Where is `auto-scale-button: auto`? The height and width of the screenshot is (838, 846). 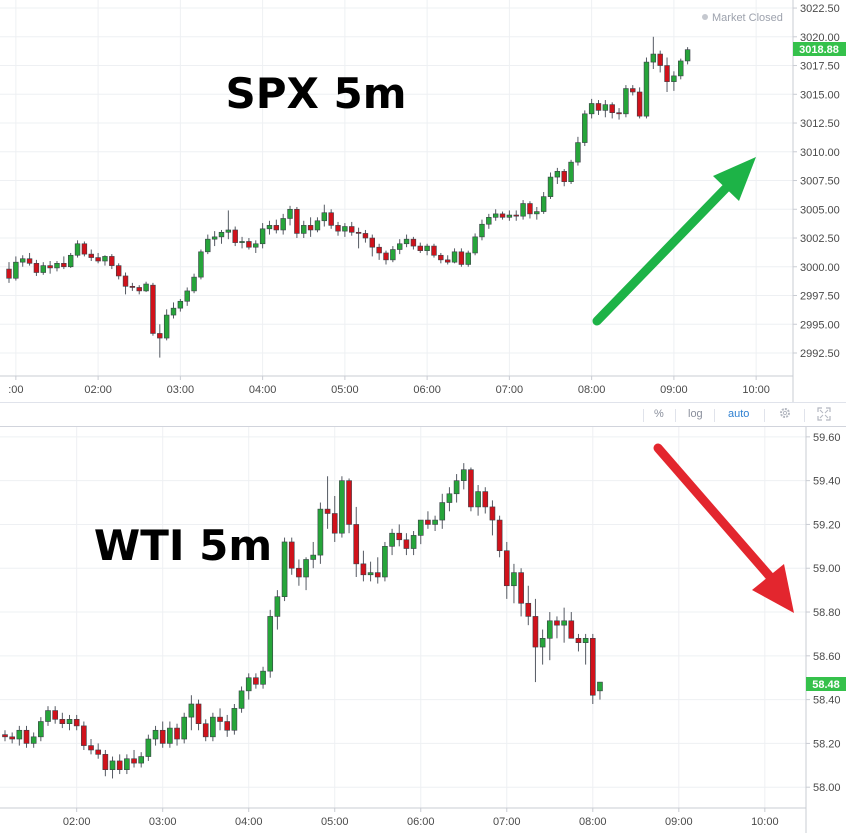
auto-scale-button: auto is located at coordinates (739, 414).